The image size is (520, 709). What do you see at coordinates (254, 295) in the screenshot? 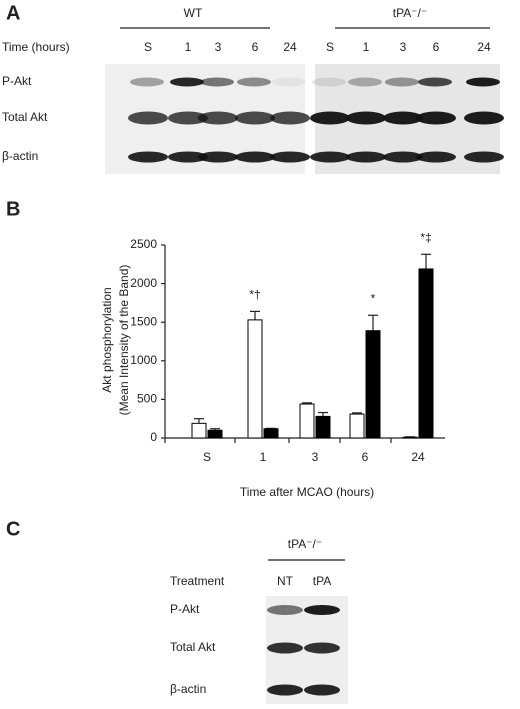
I see `annotation: *†` at bounding box center [254, 295].